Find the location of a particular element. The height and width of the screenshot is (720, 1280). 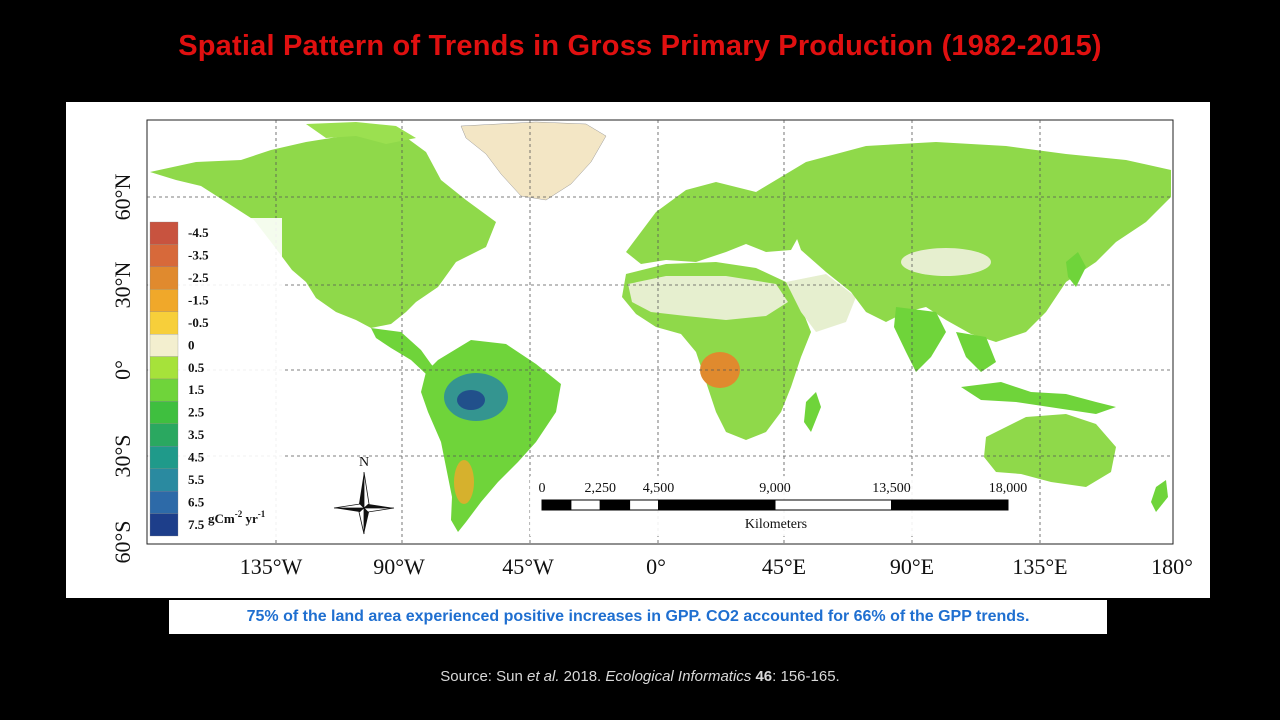

scale-tick-label: 9,000 is located at coordinates (775, 488).